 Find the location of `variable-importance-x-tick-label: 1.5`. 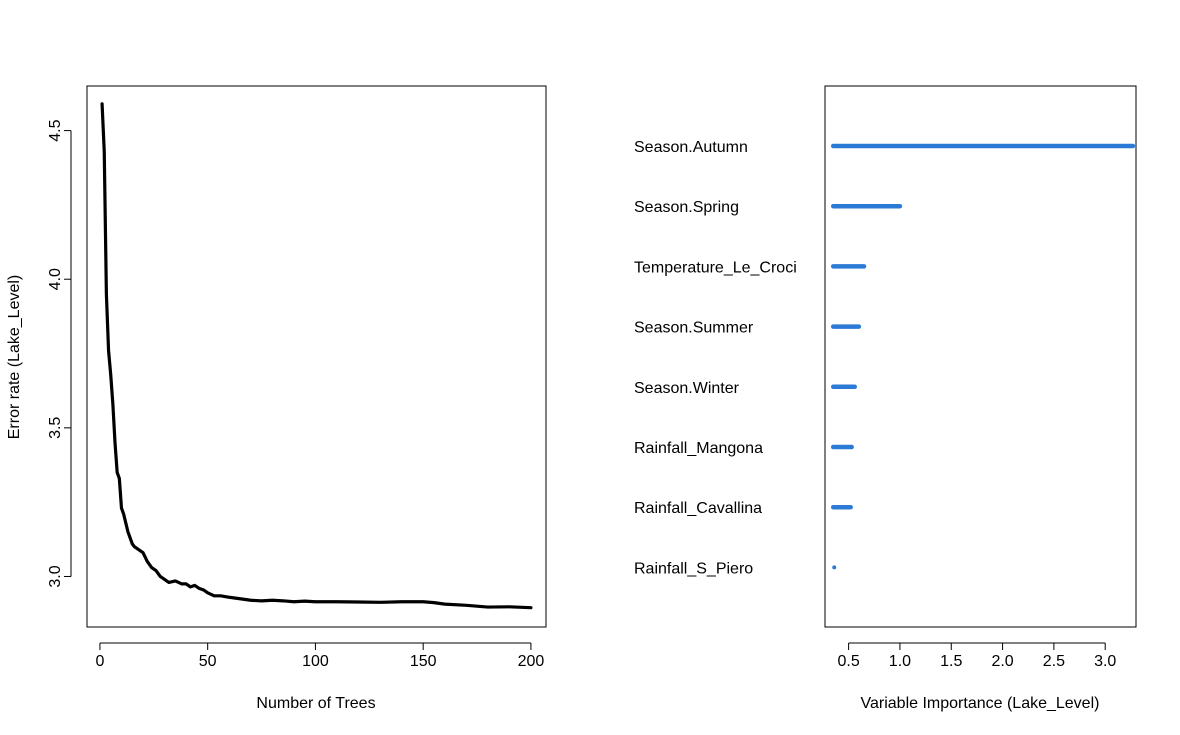

variable-importance-x-tick-label: 1.5 is located at coordinates (951, 661).